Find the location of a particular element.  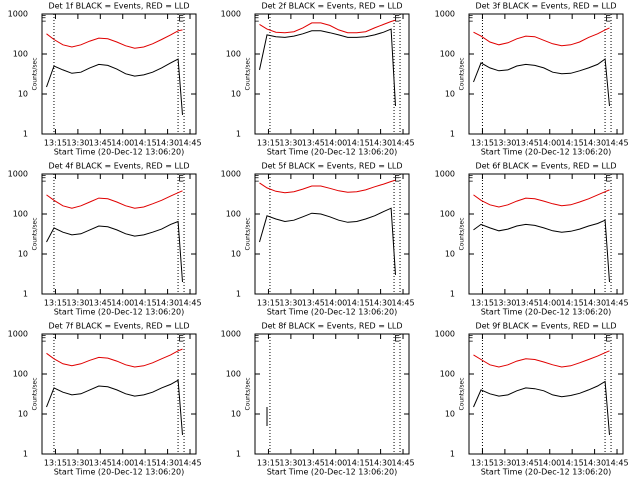

chart-title: Det 2f BLACK = Events, RED = LLD is located at coordinates (331, 6).